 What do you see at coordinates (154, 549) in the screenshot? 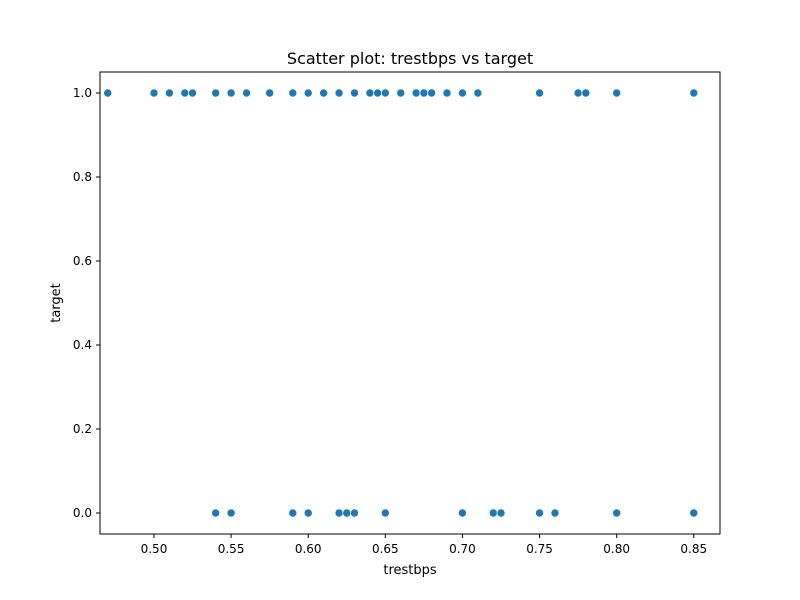
I see `x-tick-label: 0.50` at bounding box center [154, 549].